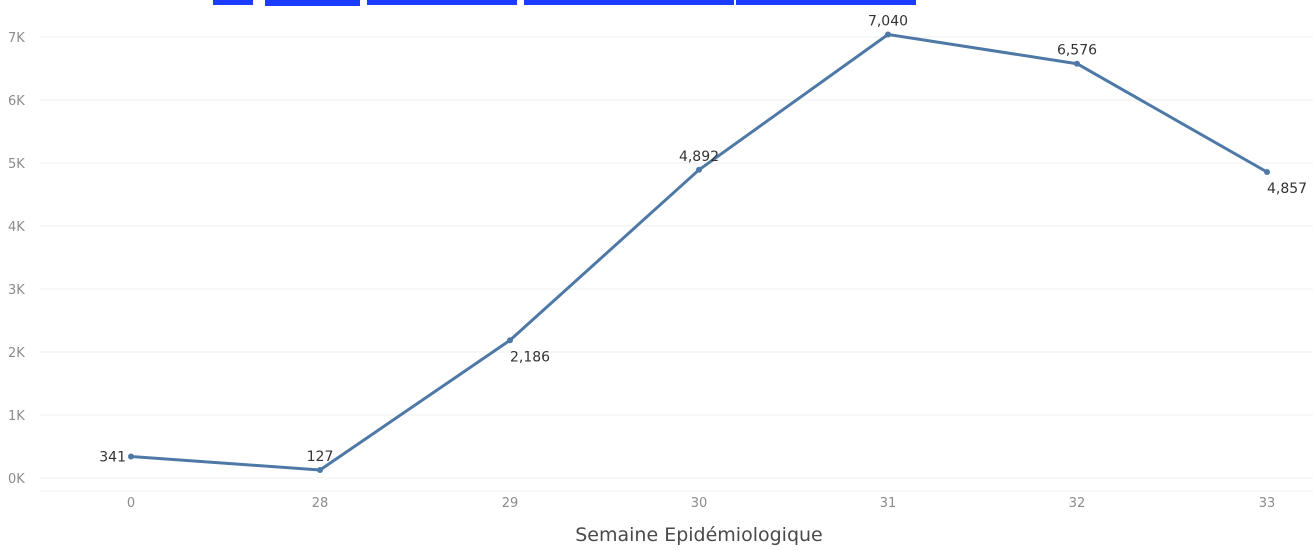 This screenshot has height=550, width=1313. Describe the element at coordinates (16, 353) in the screenshot. I see `y-tick-label: 2K` at that location.